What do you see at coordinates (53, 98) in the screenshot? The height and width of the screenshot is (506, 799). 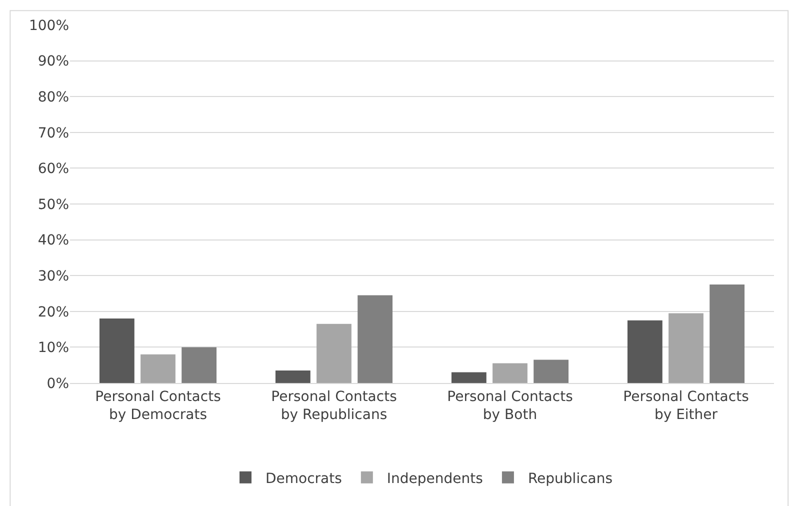 I see `y-tick-label: 80%` at bounding box center [53, 98].